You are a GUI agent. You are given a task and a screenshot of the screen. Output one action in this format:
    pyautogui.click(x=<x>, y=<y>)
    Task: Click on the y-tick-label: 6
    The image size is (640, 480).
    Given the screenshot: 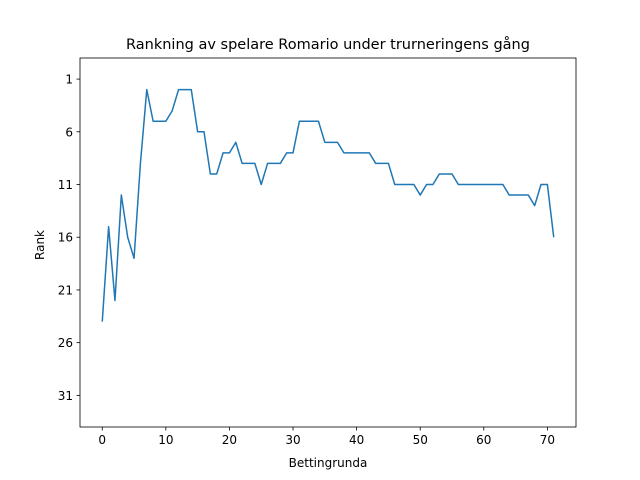 What is the action you would take?
    pyautogui.click(x=69, y=132)
    